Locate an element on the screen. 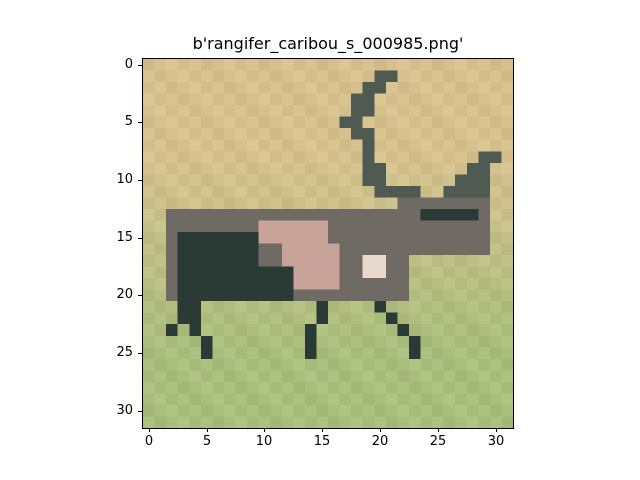  plot-title: b'rangifer_caribou_s_000985.png' is located at coordinates (328, 43).